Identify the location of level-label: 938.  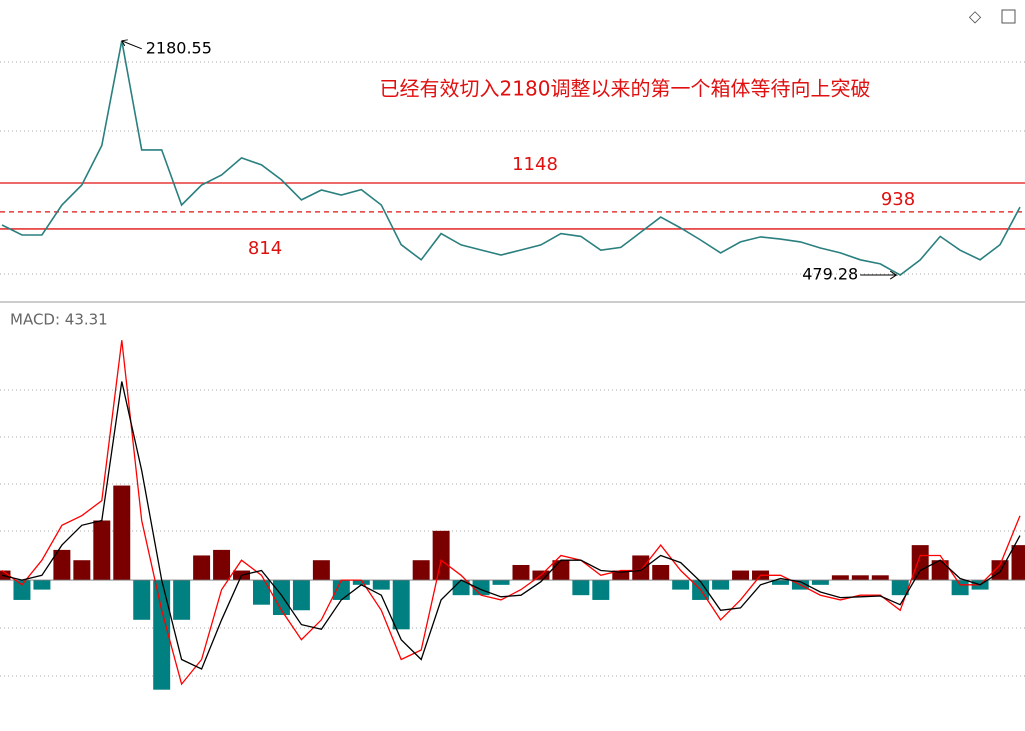
(898, 199).